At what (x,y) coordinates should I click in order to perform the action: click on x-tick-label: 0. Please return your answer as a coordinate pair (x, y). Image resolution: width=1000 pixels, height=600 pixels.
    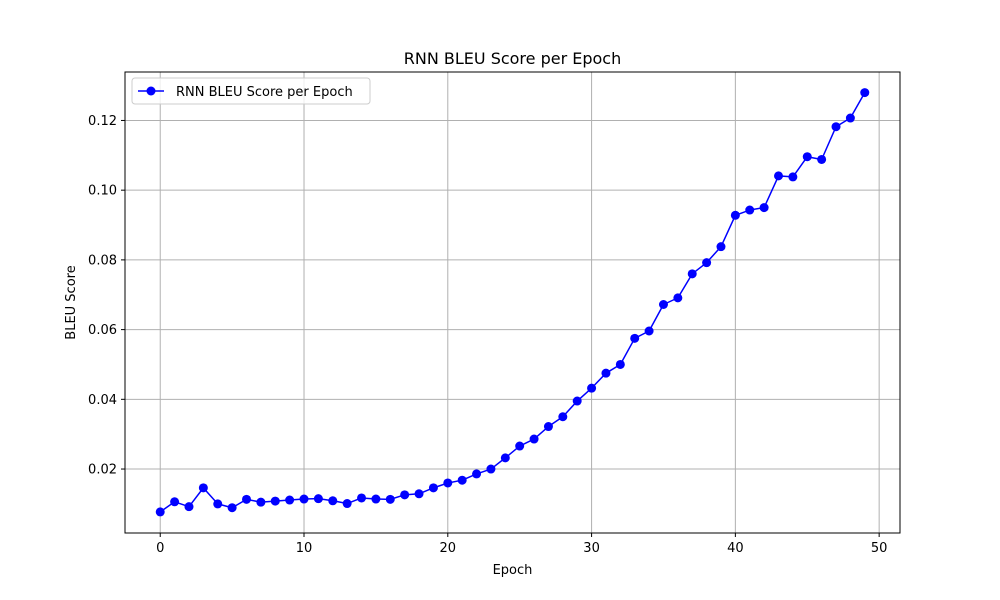
    Looking at the image, I should click on (160, 548).